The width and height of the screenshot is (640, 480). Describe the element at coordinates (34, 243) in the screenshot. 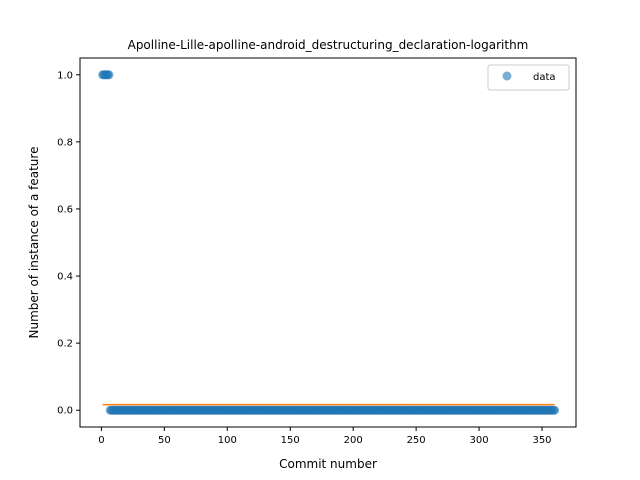

I see `y-axis-title: Number of instance of a feature` at that location.